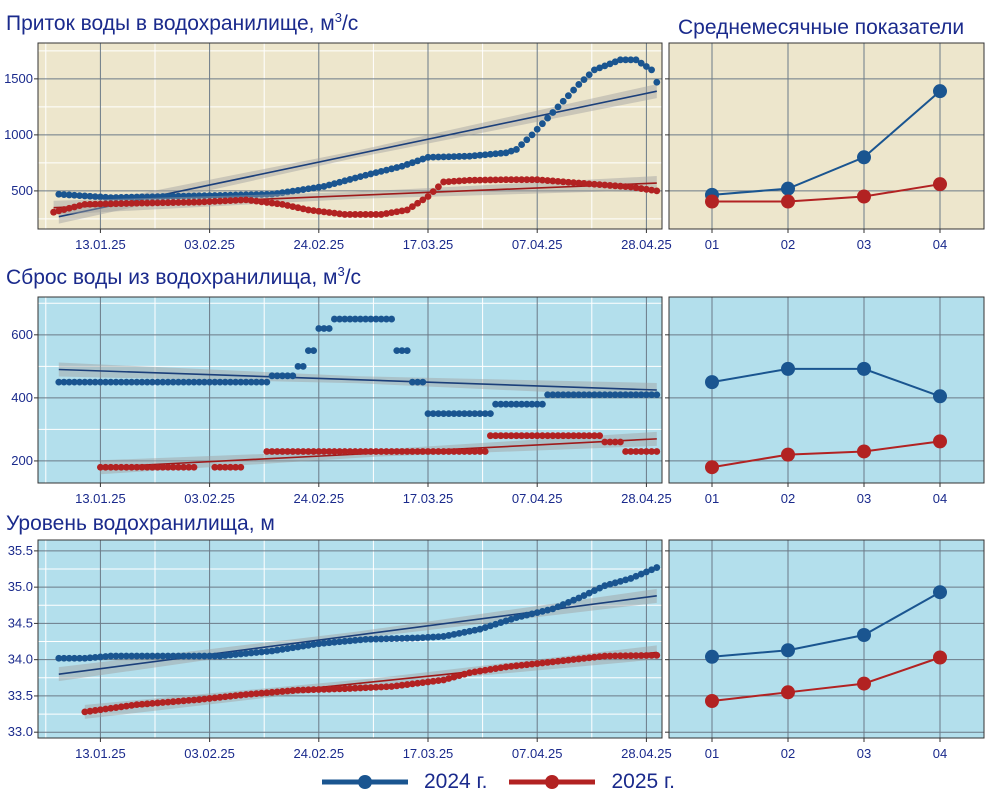  What do you see at coordinates (864, 244) in the screenshot?
I see `inflow_monthly-xtick-label: 03` at bounding box center [864, 244].